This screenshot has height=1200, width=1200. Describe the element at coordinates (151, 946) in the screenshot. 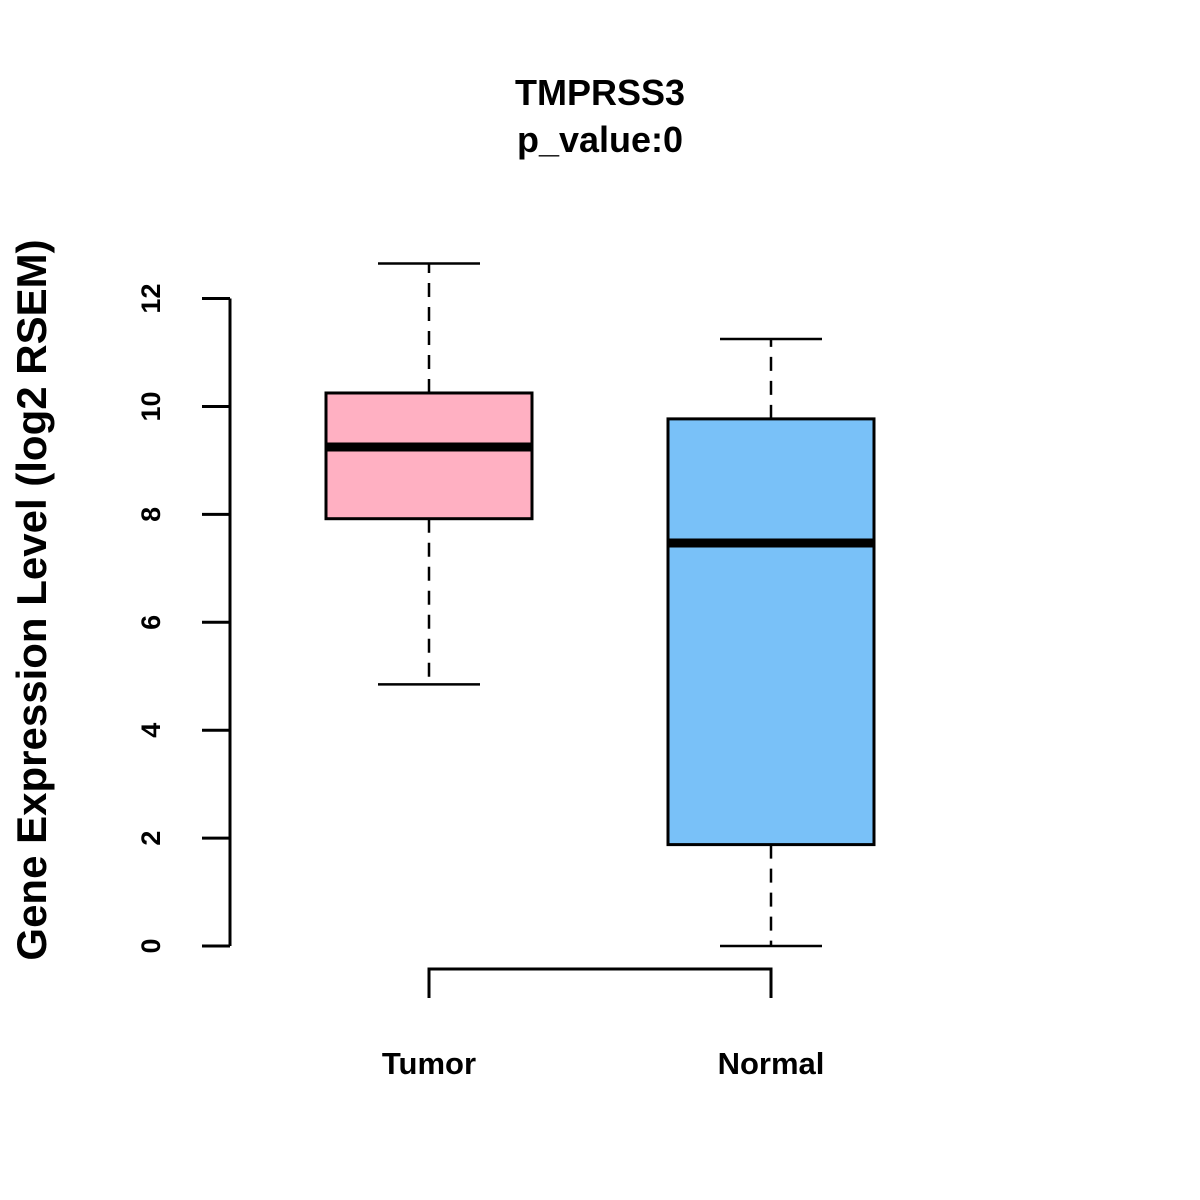

I see `y-tick-label-0: 0` at that location.